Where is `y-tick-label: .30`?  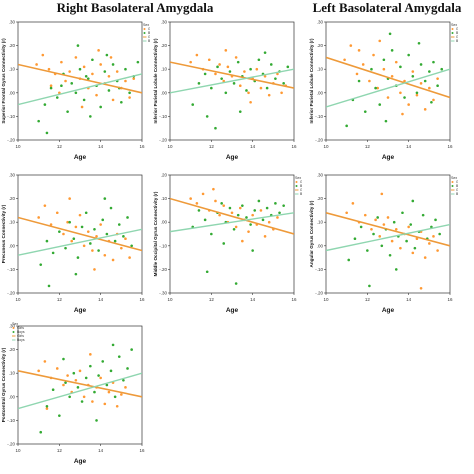 y-tick-label: .30 is located at coordinates (12, 22).